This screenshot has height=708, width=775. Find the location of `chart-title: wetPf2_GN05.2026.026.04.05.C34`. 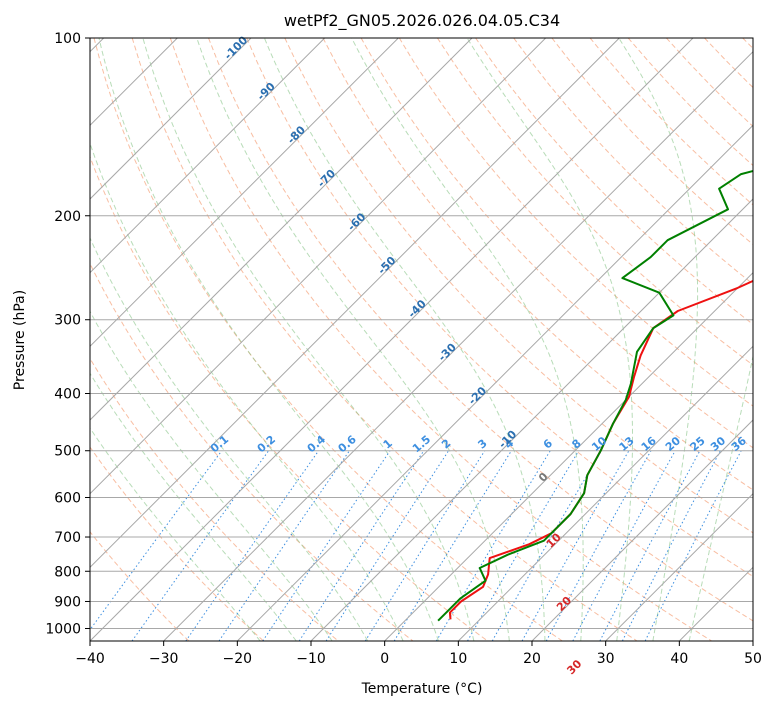

chart-title: wetPf2_GN05.2026.026.04.05.C34 is located at coordinates (422, 21).